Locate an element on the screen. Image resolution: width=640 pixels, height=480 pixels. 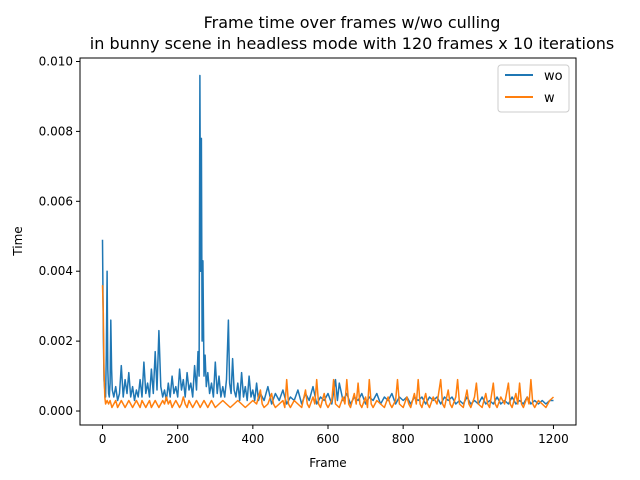
chart-title-line-1: Frame time over frames w/wo culling is located at coordinates (352, 22).